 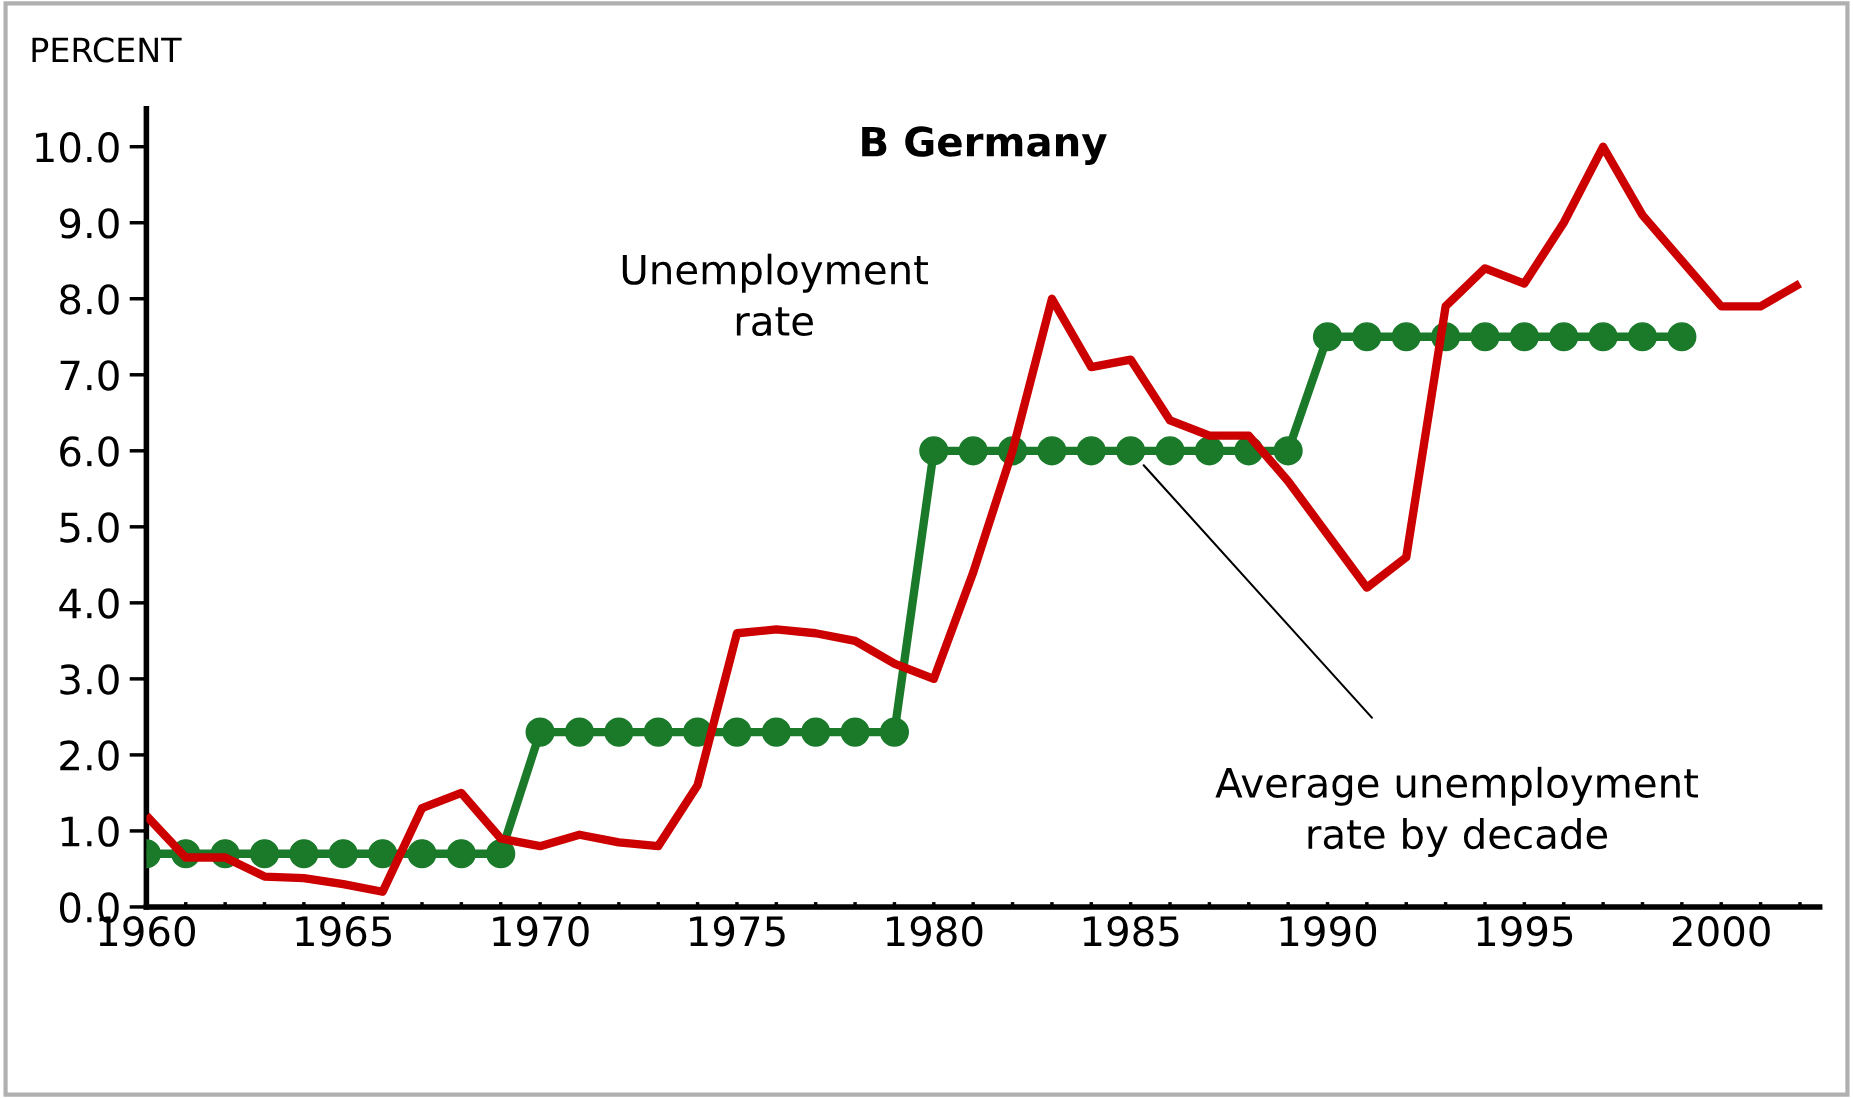 I want to click on y-tick-label: 7.0, so click(x=89, y=375).